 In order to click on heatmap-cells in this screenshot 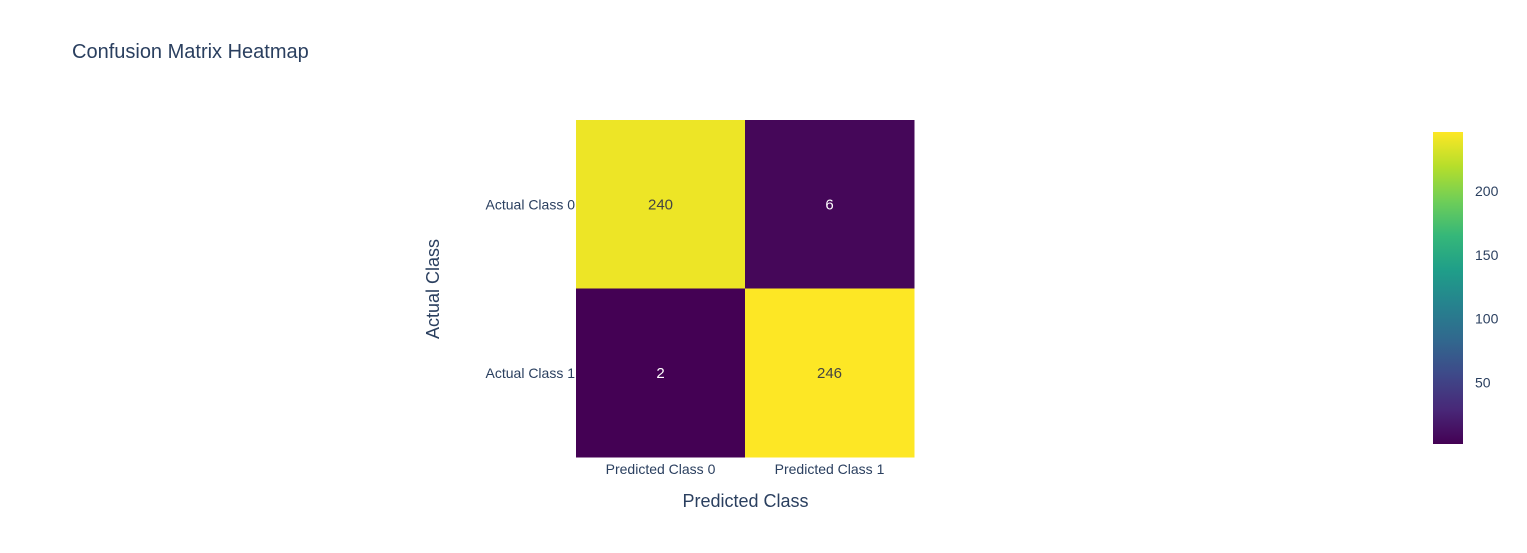, I will do `click(745, 289)`.